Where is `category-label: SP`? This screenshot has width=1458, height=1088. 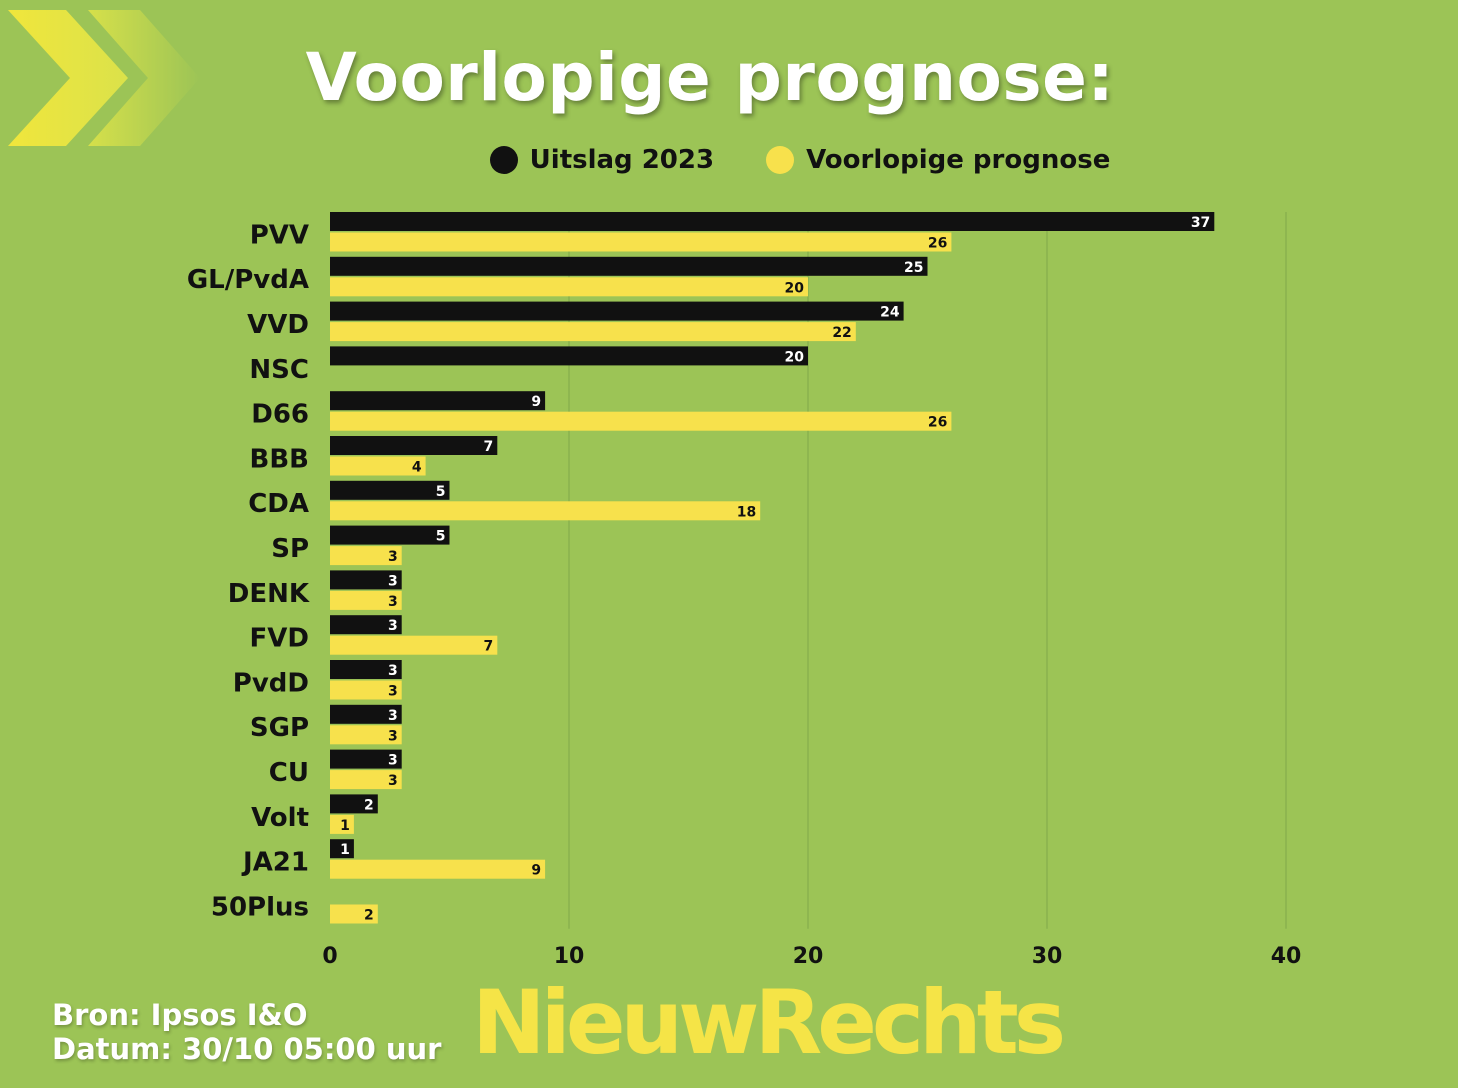 category-label: SP is located at coordinates (290, 549).